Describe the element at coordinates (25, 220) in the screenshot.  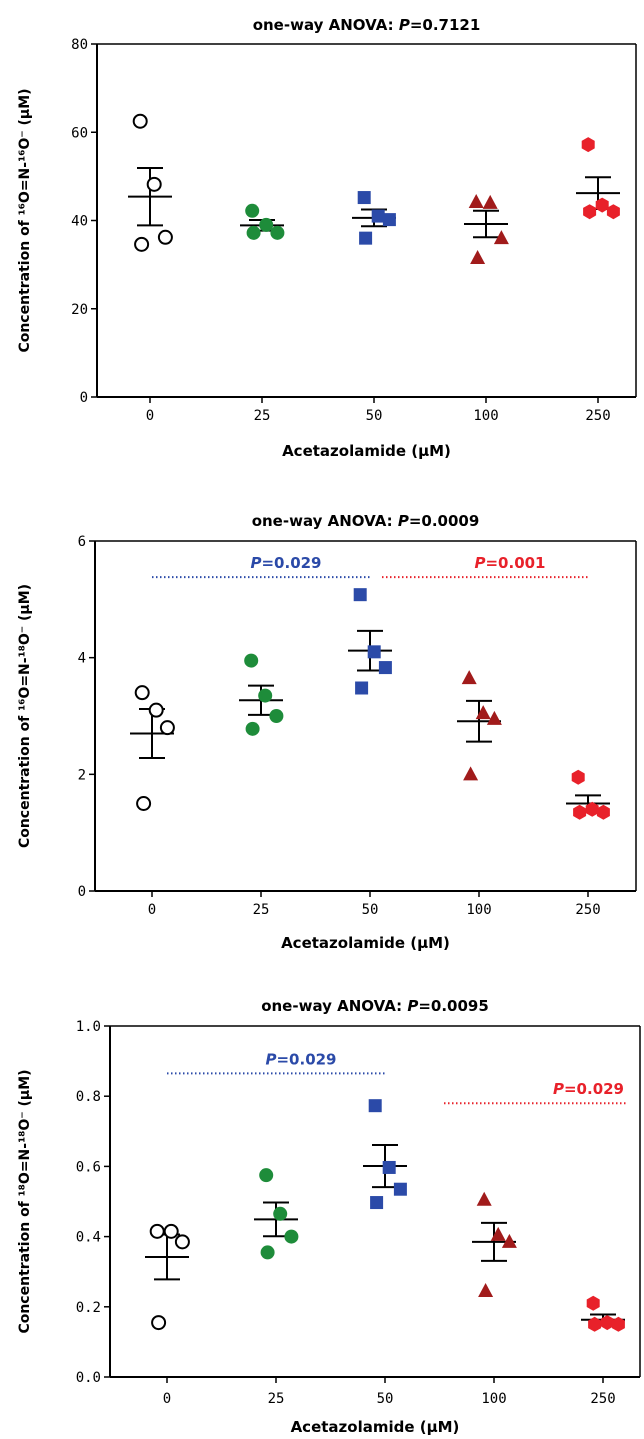
I see `y-axis-label-a: Concentration of ¹⁶O=N-¹⁶O⁻ (μM)` at that location.